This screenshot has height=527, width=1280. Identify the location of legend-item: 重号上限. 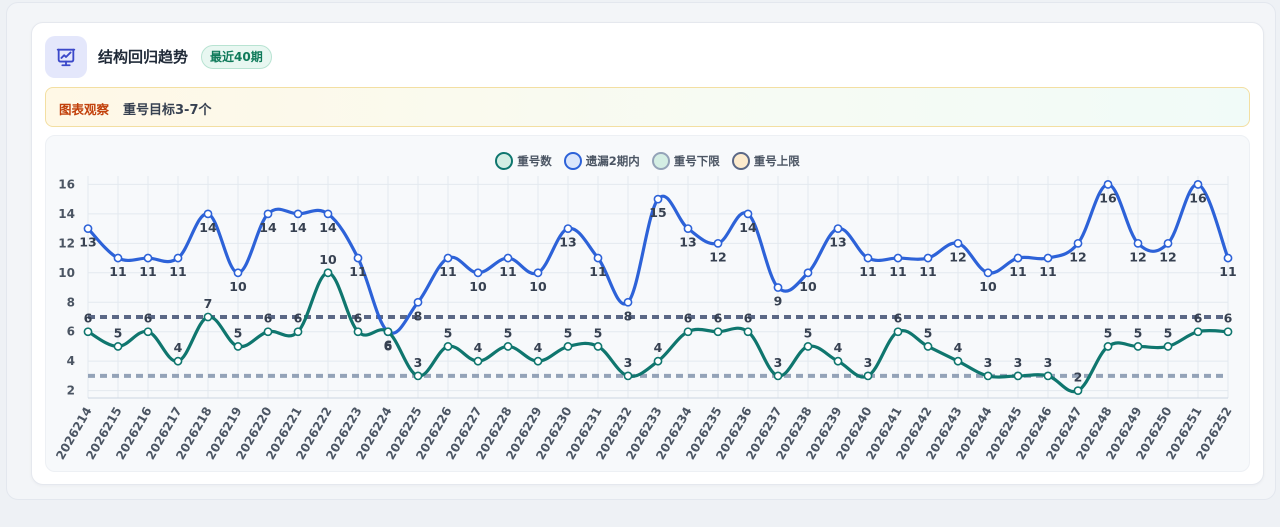
(765, 161).